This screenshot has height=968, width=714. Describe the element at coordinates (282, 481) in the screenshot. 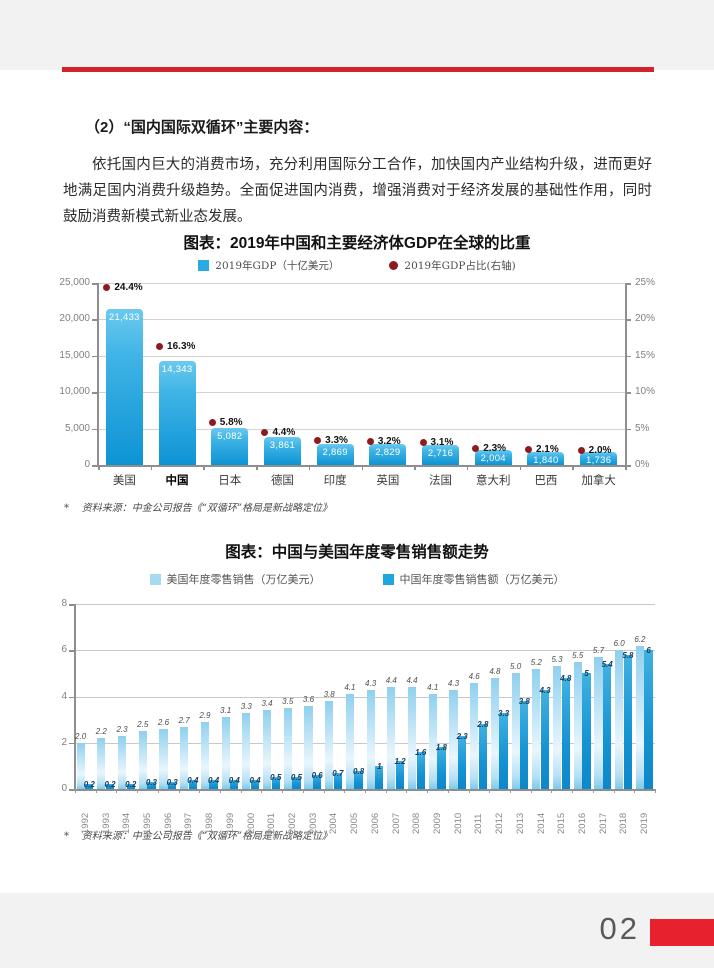

I see `x-axis-category-label: 德国` at that location.